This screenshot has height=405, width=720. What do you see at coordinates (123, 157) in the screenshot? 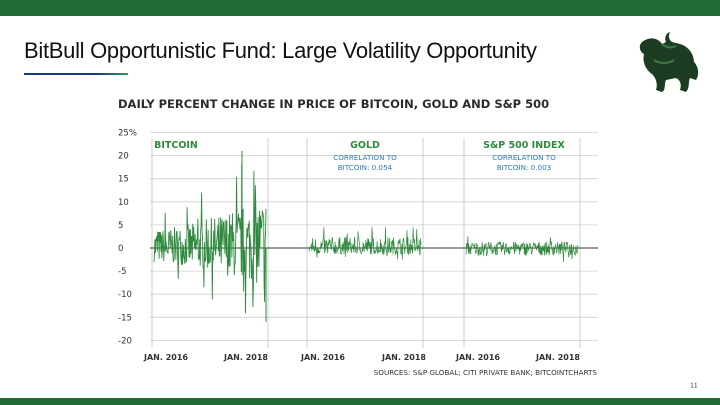
I see `y-tick-label: 20` at bounding box center [123, 157].